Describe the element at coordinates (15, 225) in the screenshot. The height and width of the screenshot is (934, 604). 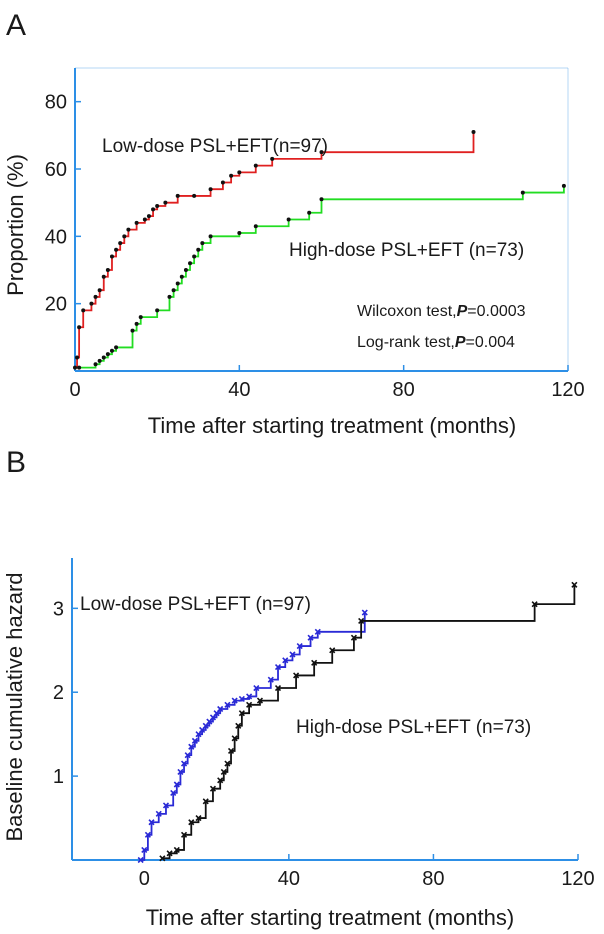
I see `panel-a-ylabel: Proportion (%)` at that location.